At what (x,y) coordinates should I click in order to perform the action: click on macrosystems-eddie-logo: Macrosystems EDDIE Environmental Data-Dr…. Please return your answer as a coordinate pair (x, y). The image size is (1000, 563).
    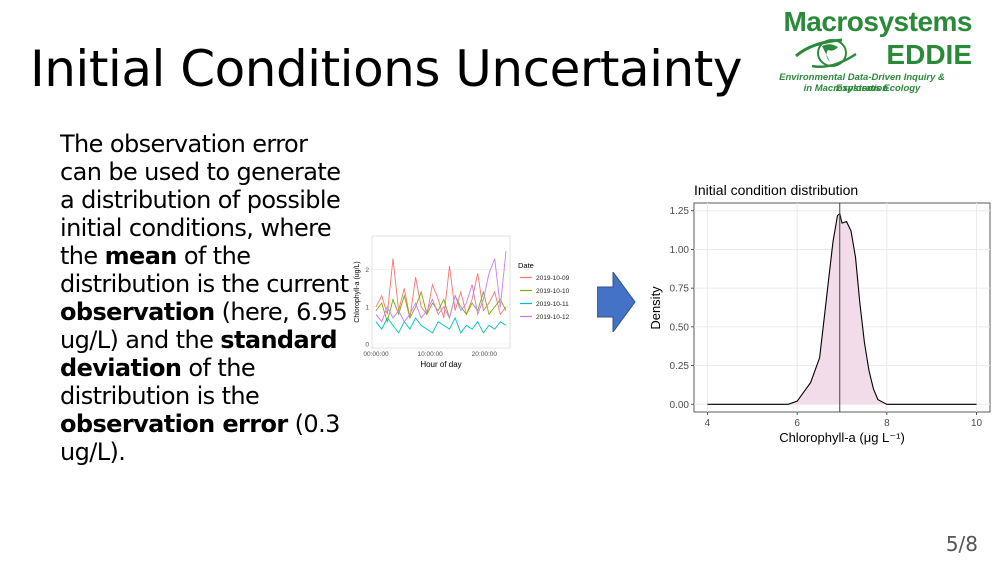
    Looking at the image, I should click on (863, 51).